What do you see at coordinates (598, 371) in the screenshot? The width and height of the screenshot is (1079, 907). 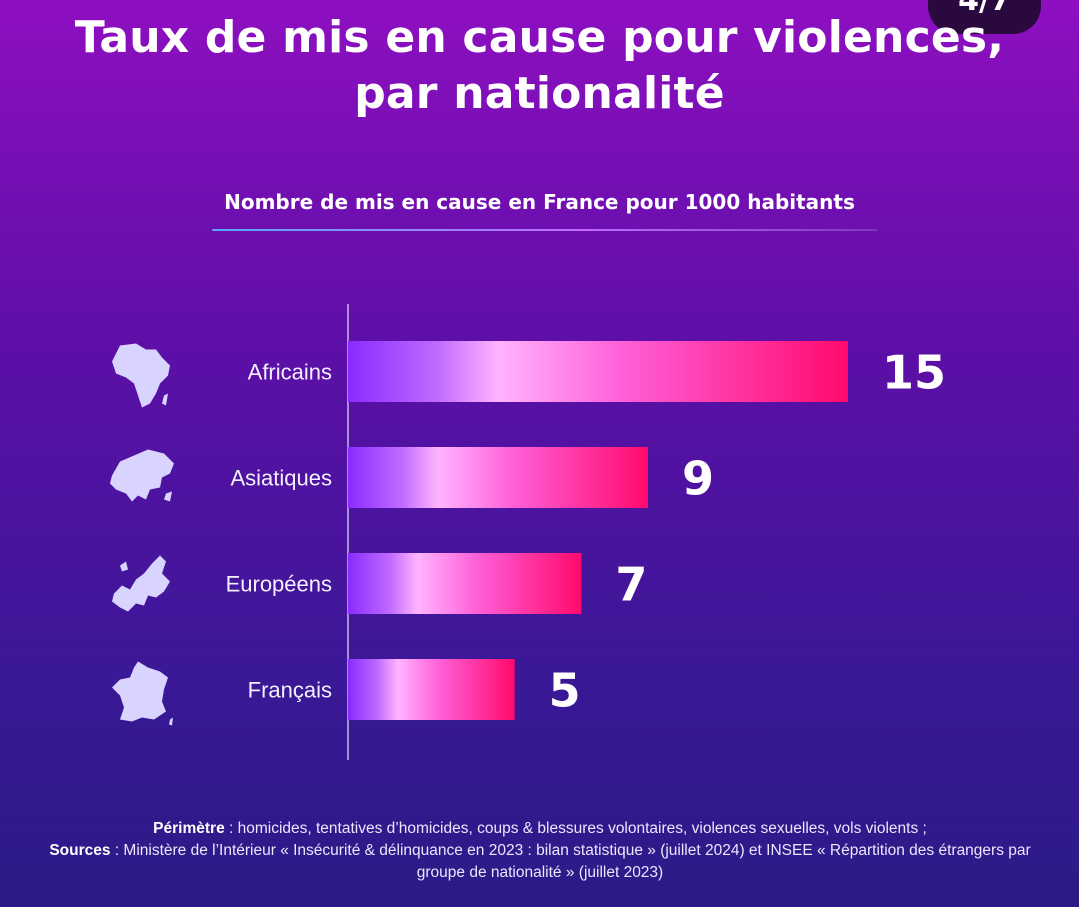 I see `bar-africains` at bounding box center [598, 371].